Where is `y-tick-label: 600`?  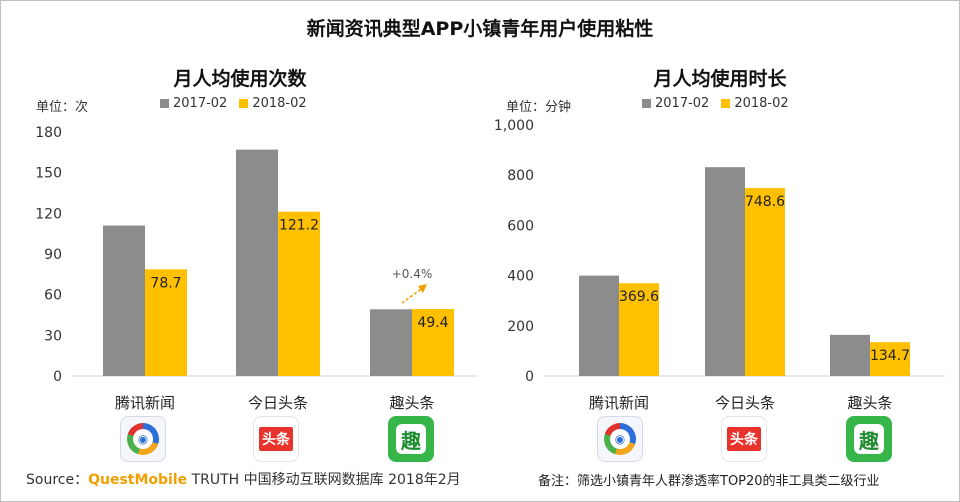
y-tick-label: 600 is located at coordinates (520, 226).